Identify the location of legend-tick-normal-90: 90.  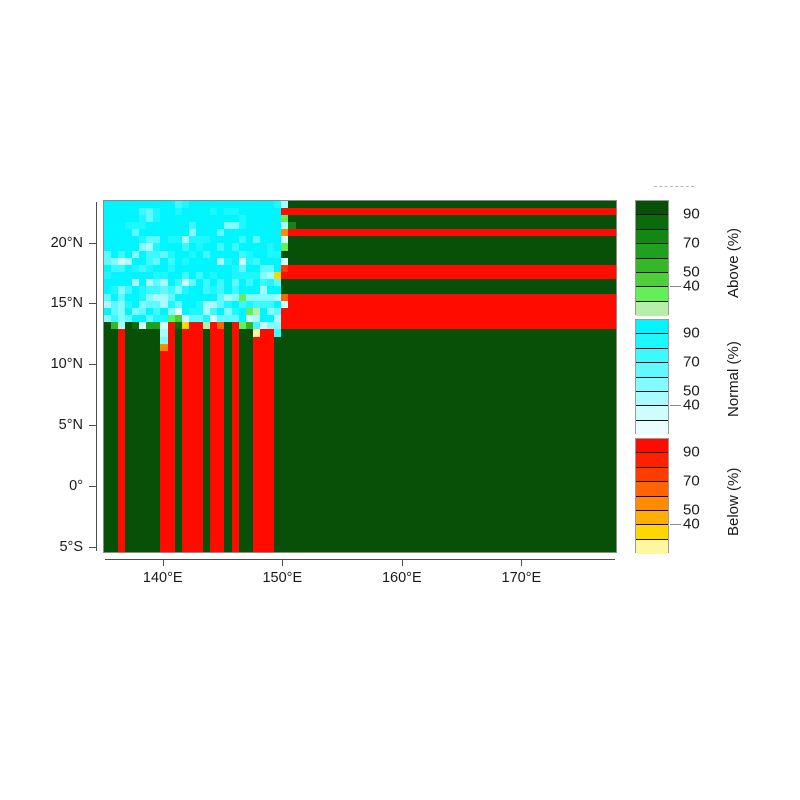
(691, 333).